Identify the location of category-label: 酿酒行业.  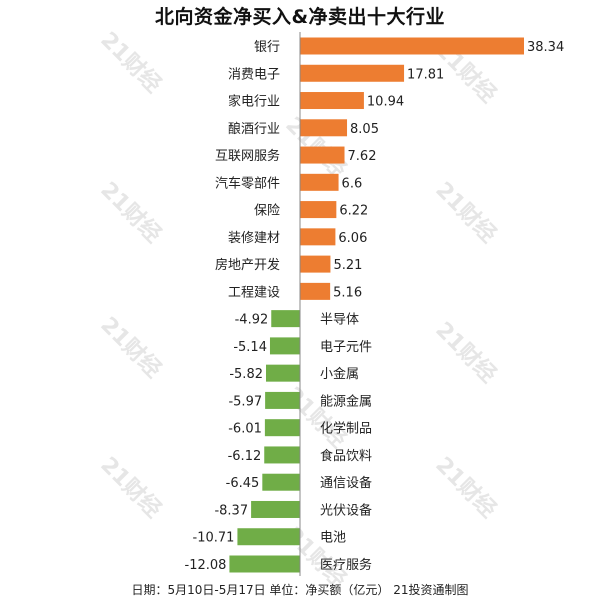
(254, 129).